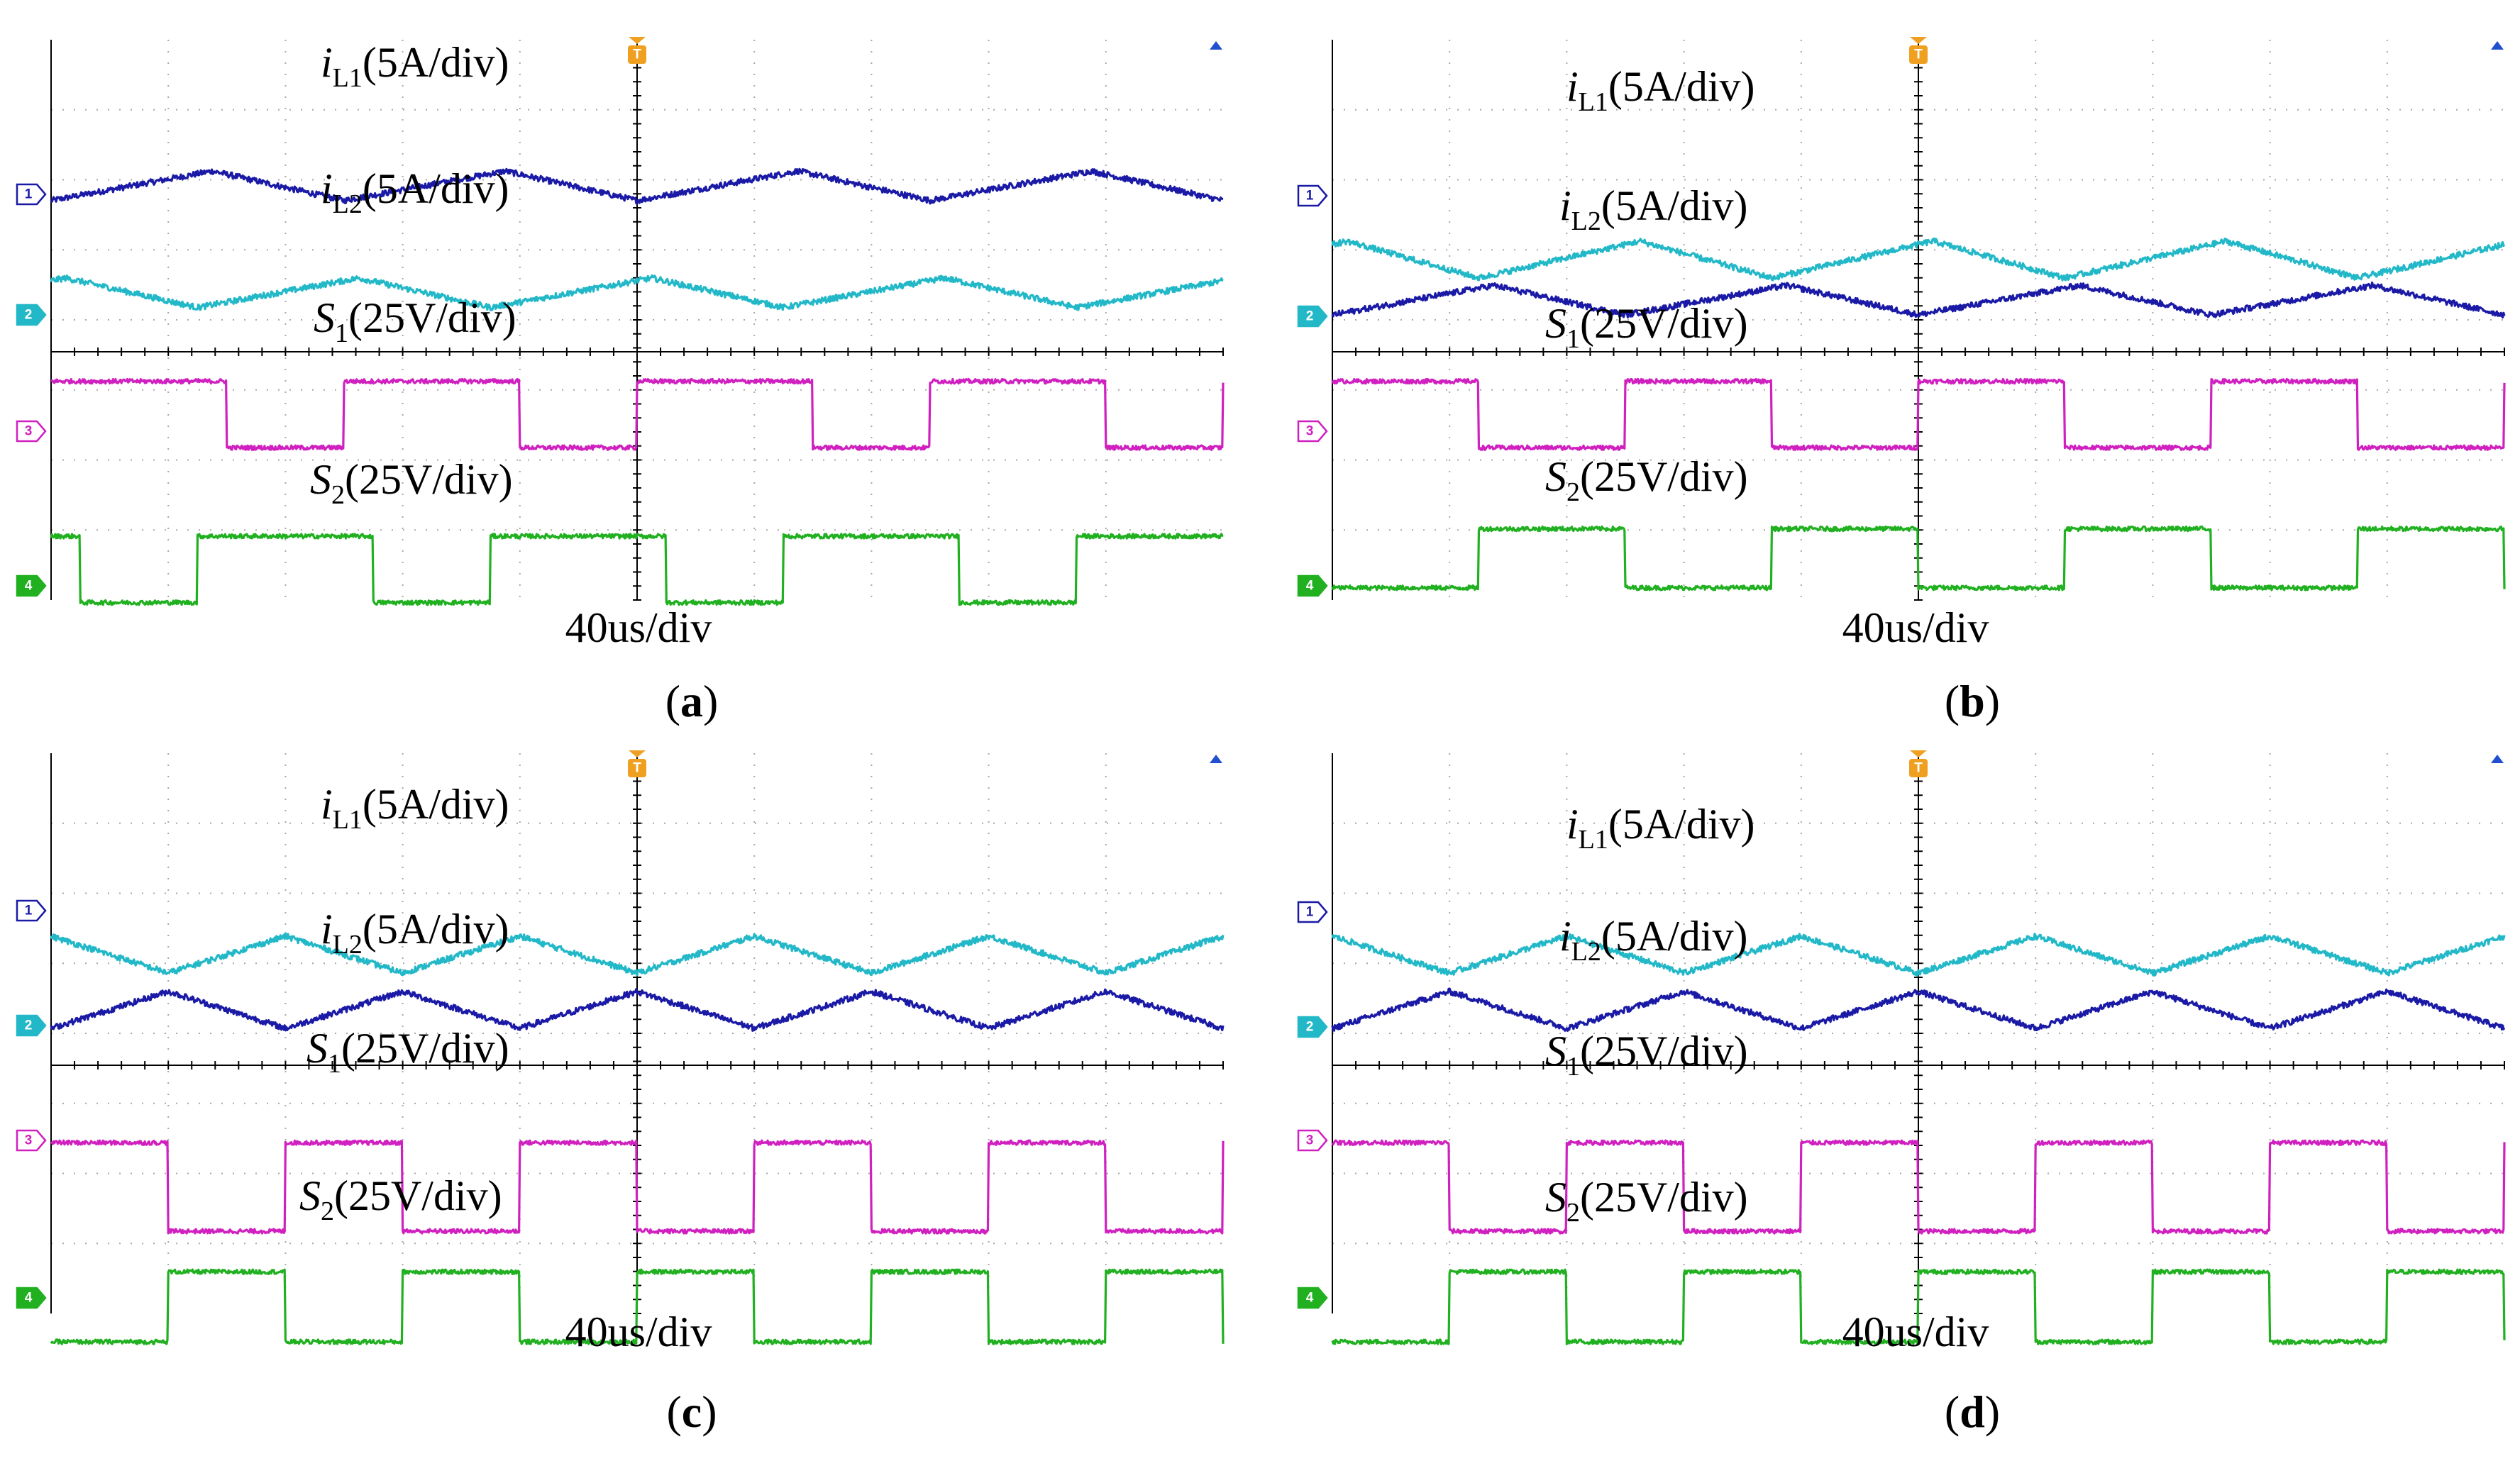 Image resolution: width=2520 pixels, height=1461 pixels. I want to click on channel-badge-number: 4, so click(29, 1299).